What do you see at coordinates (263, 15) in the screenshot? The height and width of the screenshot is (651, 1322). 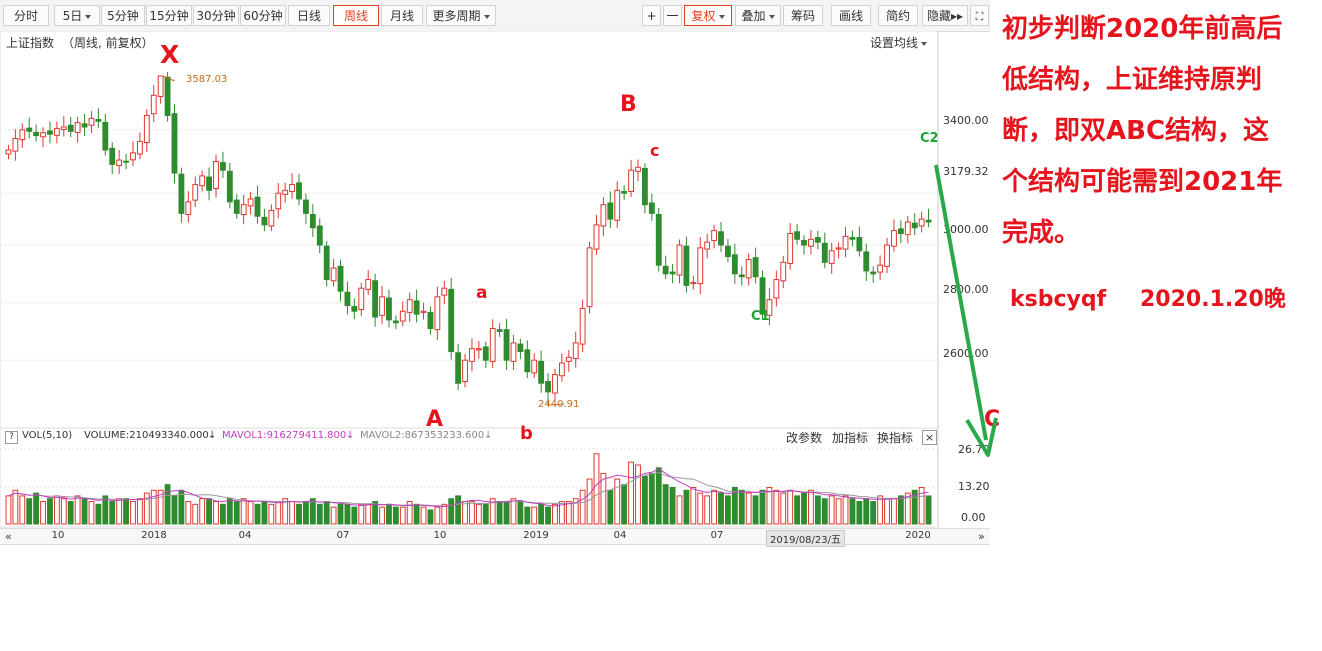 I see `period-tab-60min: 60分钟` at bounding box center [263, 15].